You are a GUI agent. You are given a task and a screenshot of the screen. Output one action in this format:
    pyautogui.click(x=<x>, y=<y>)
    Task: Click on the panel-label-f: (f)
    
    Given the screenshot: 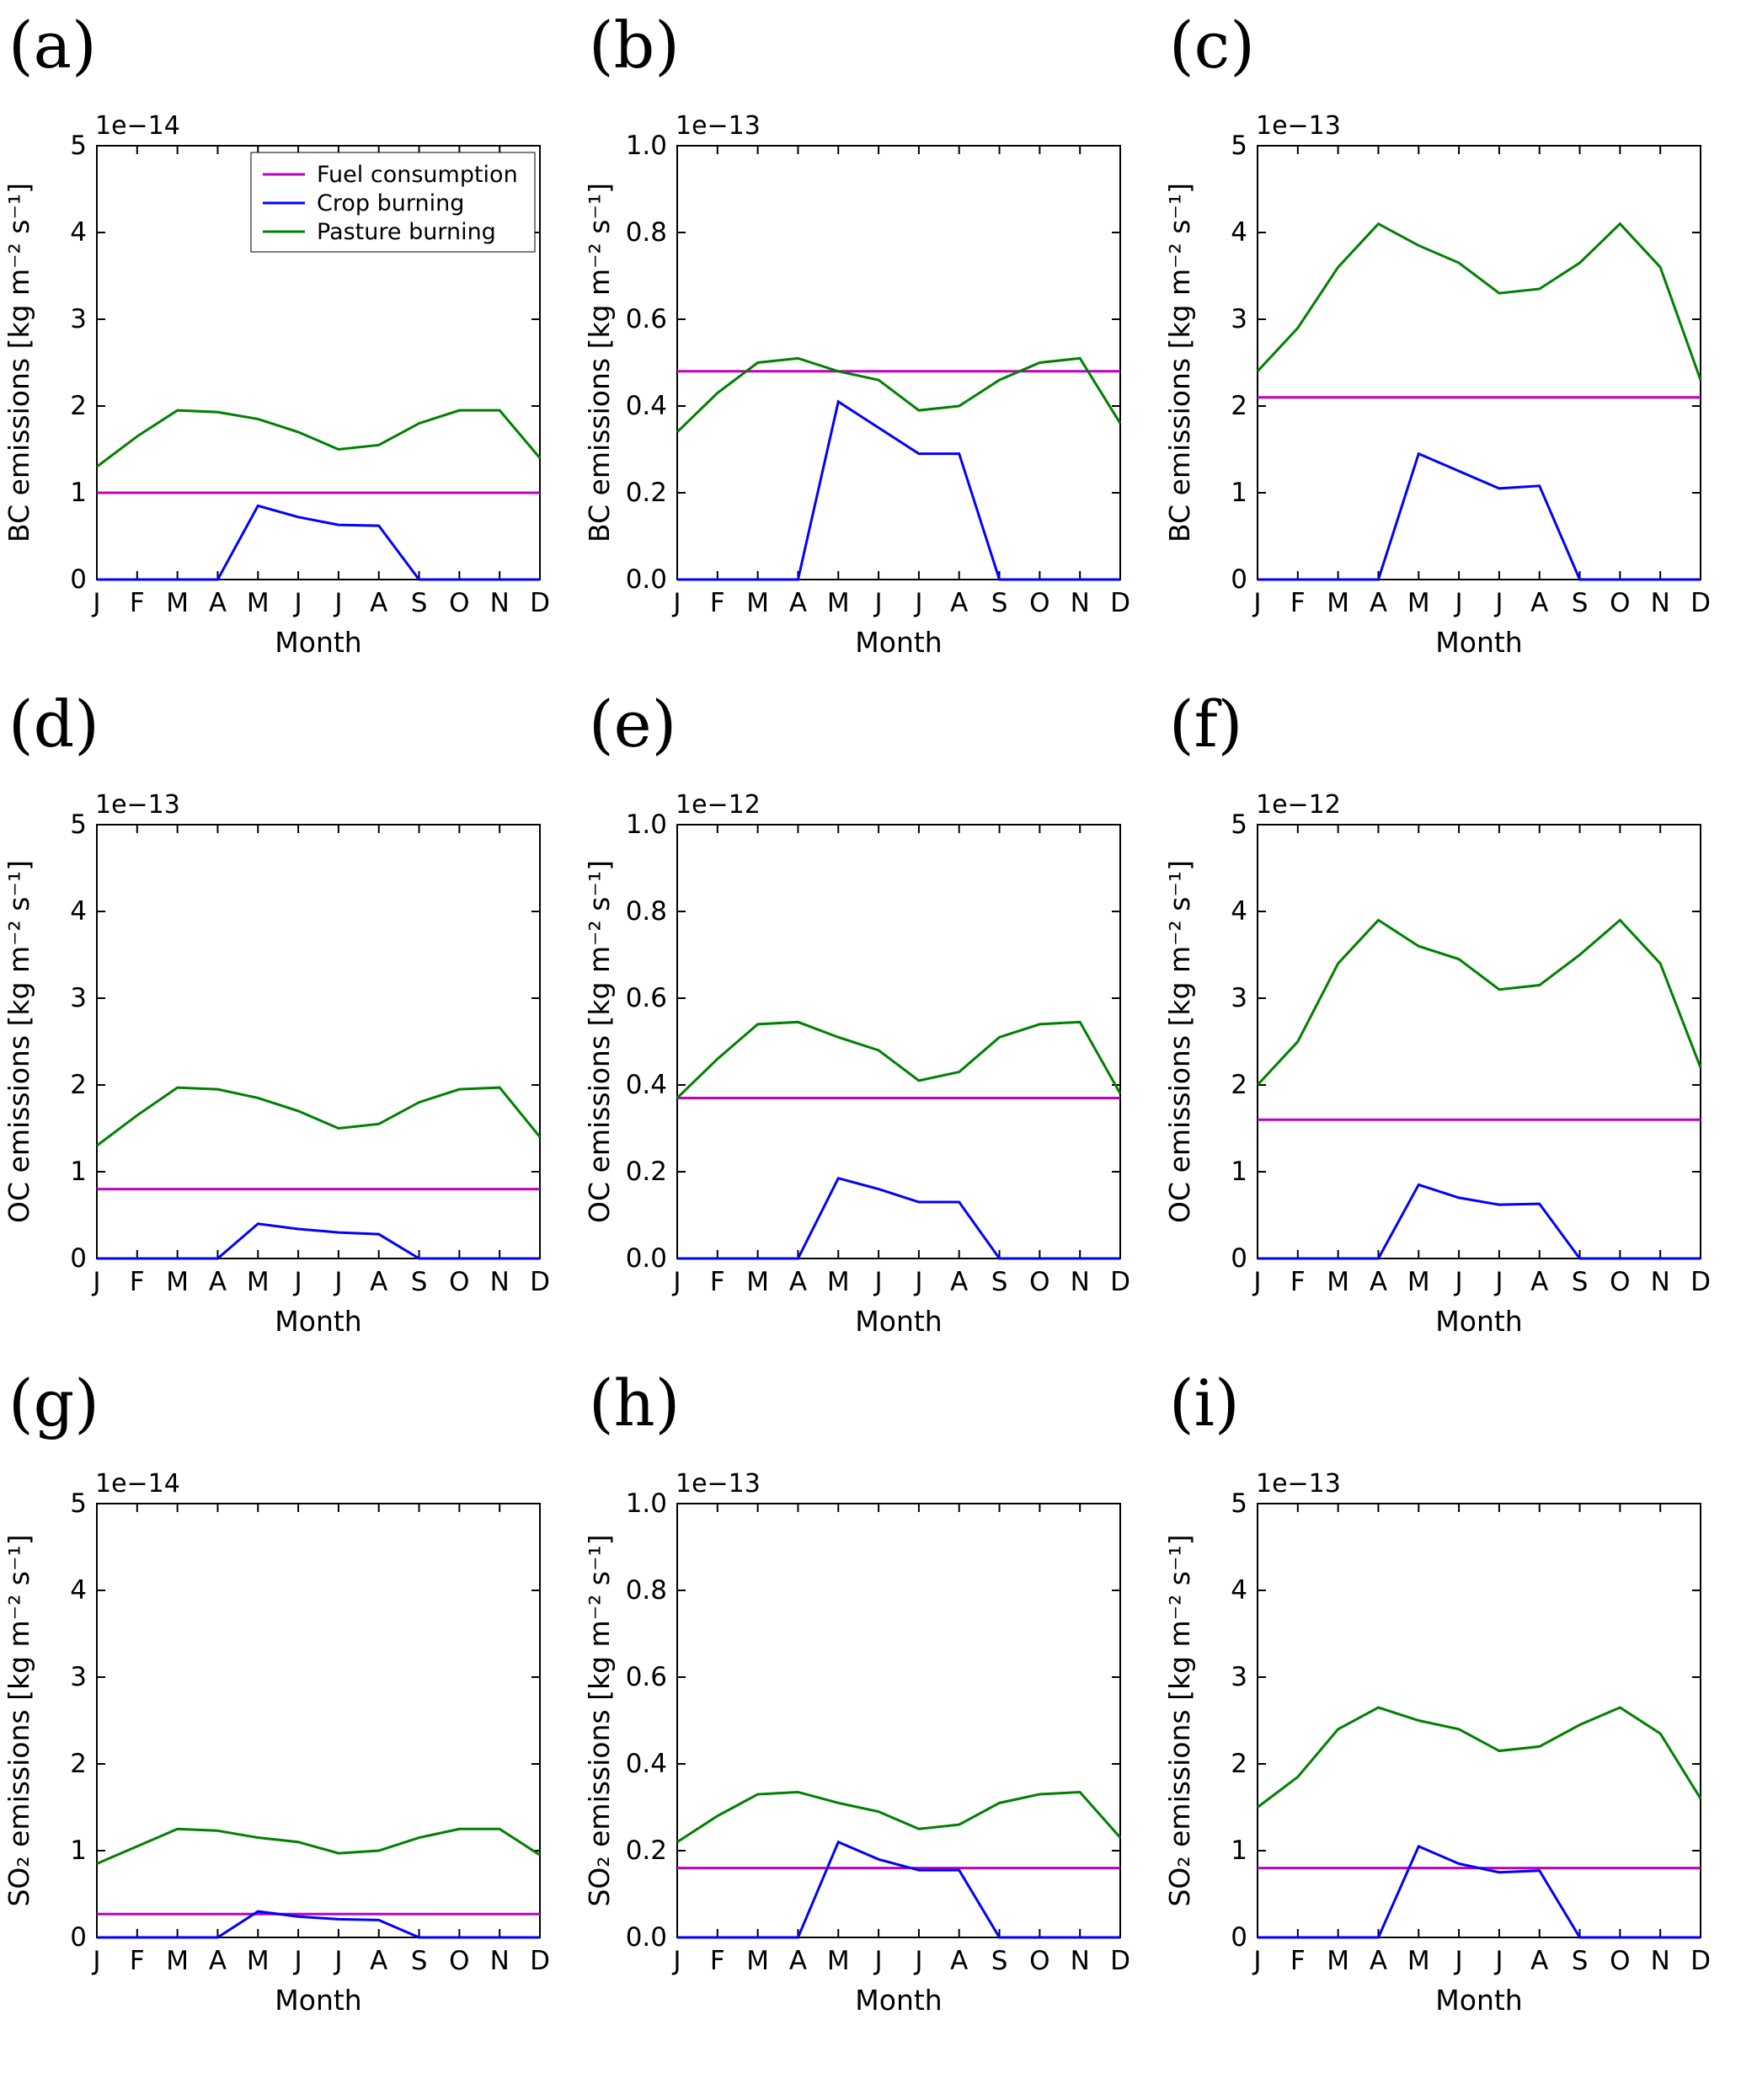 What is the action you would take?
    pyautogui.click(x=1206, y=724)
    